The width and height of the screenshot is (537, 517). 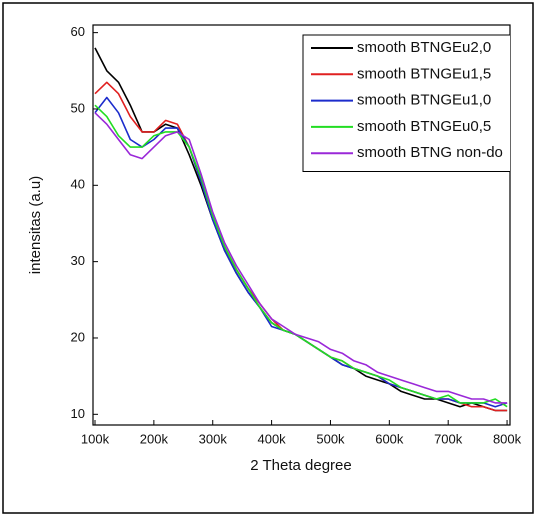 What do you see at coordinates (424, 73) in the screenshot?
I see `legend-label: smooth BTNGEu1,5` at bounding box center [424, 73].